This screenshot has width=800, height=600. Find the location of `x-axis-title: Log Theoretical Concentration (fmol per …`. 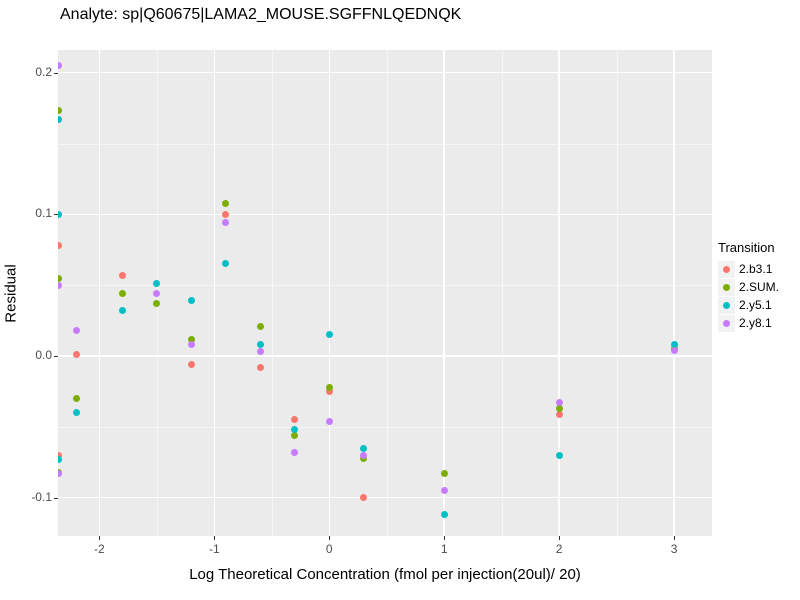

x-axis-title: Log Theoretical Concentration (fmol per … is located at coordinates (385, 574).